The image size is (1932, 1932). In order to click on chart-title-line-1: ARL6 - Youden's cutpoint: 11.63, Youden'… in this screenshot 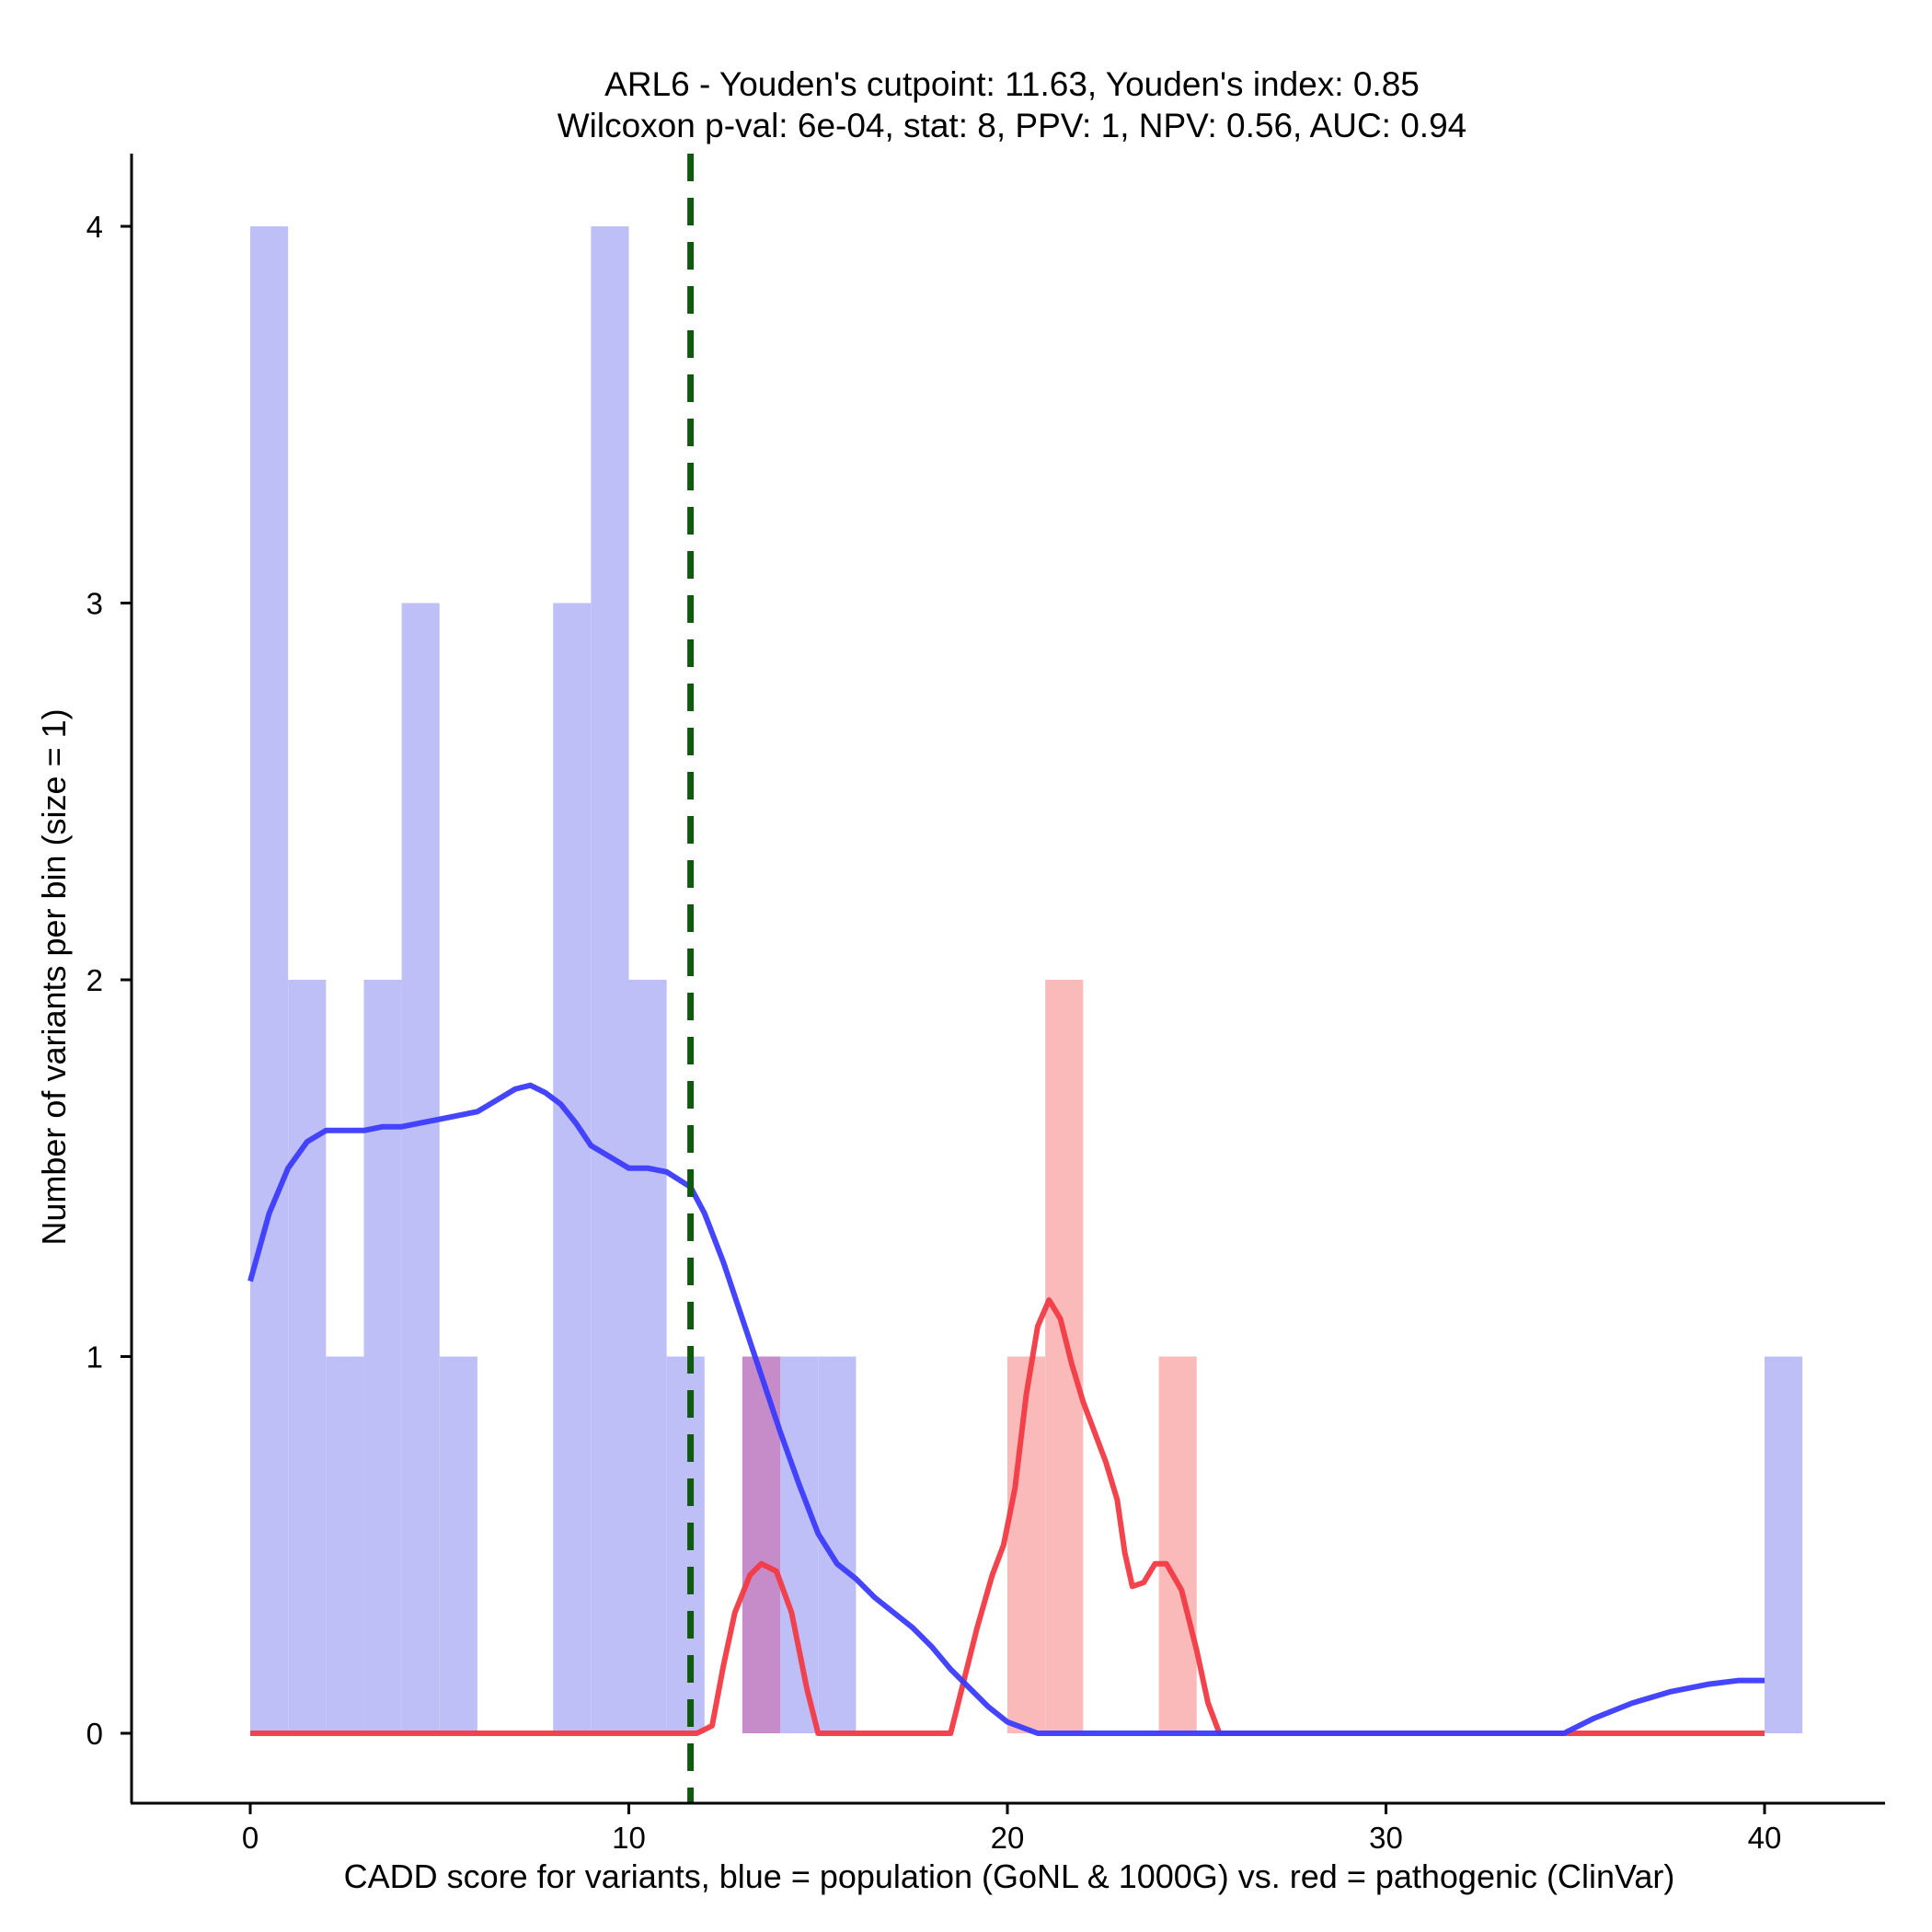, I will do `click(1012, 84)`.